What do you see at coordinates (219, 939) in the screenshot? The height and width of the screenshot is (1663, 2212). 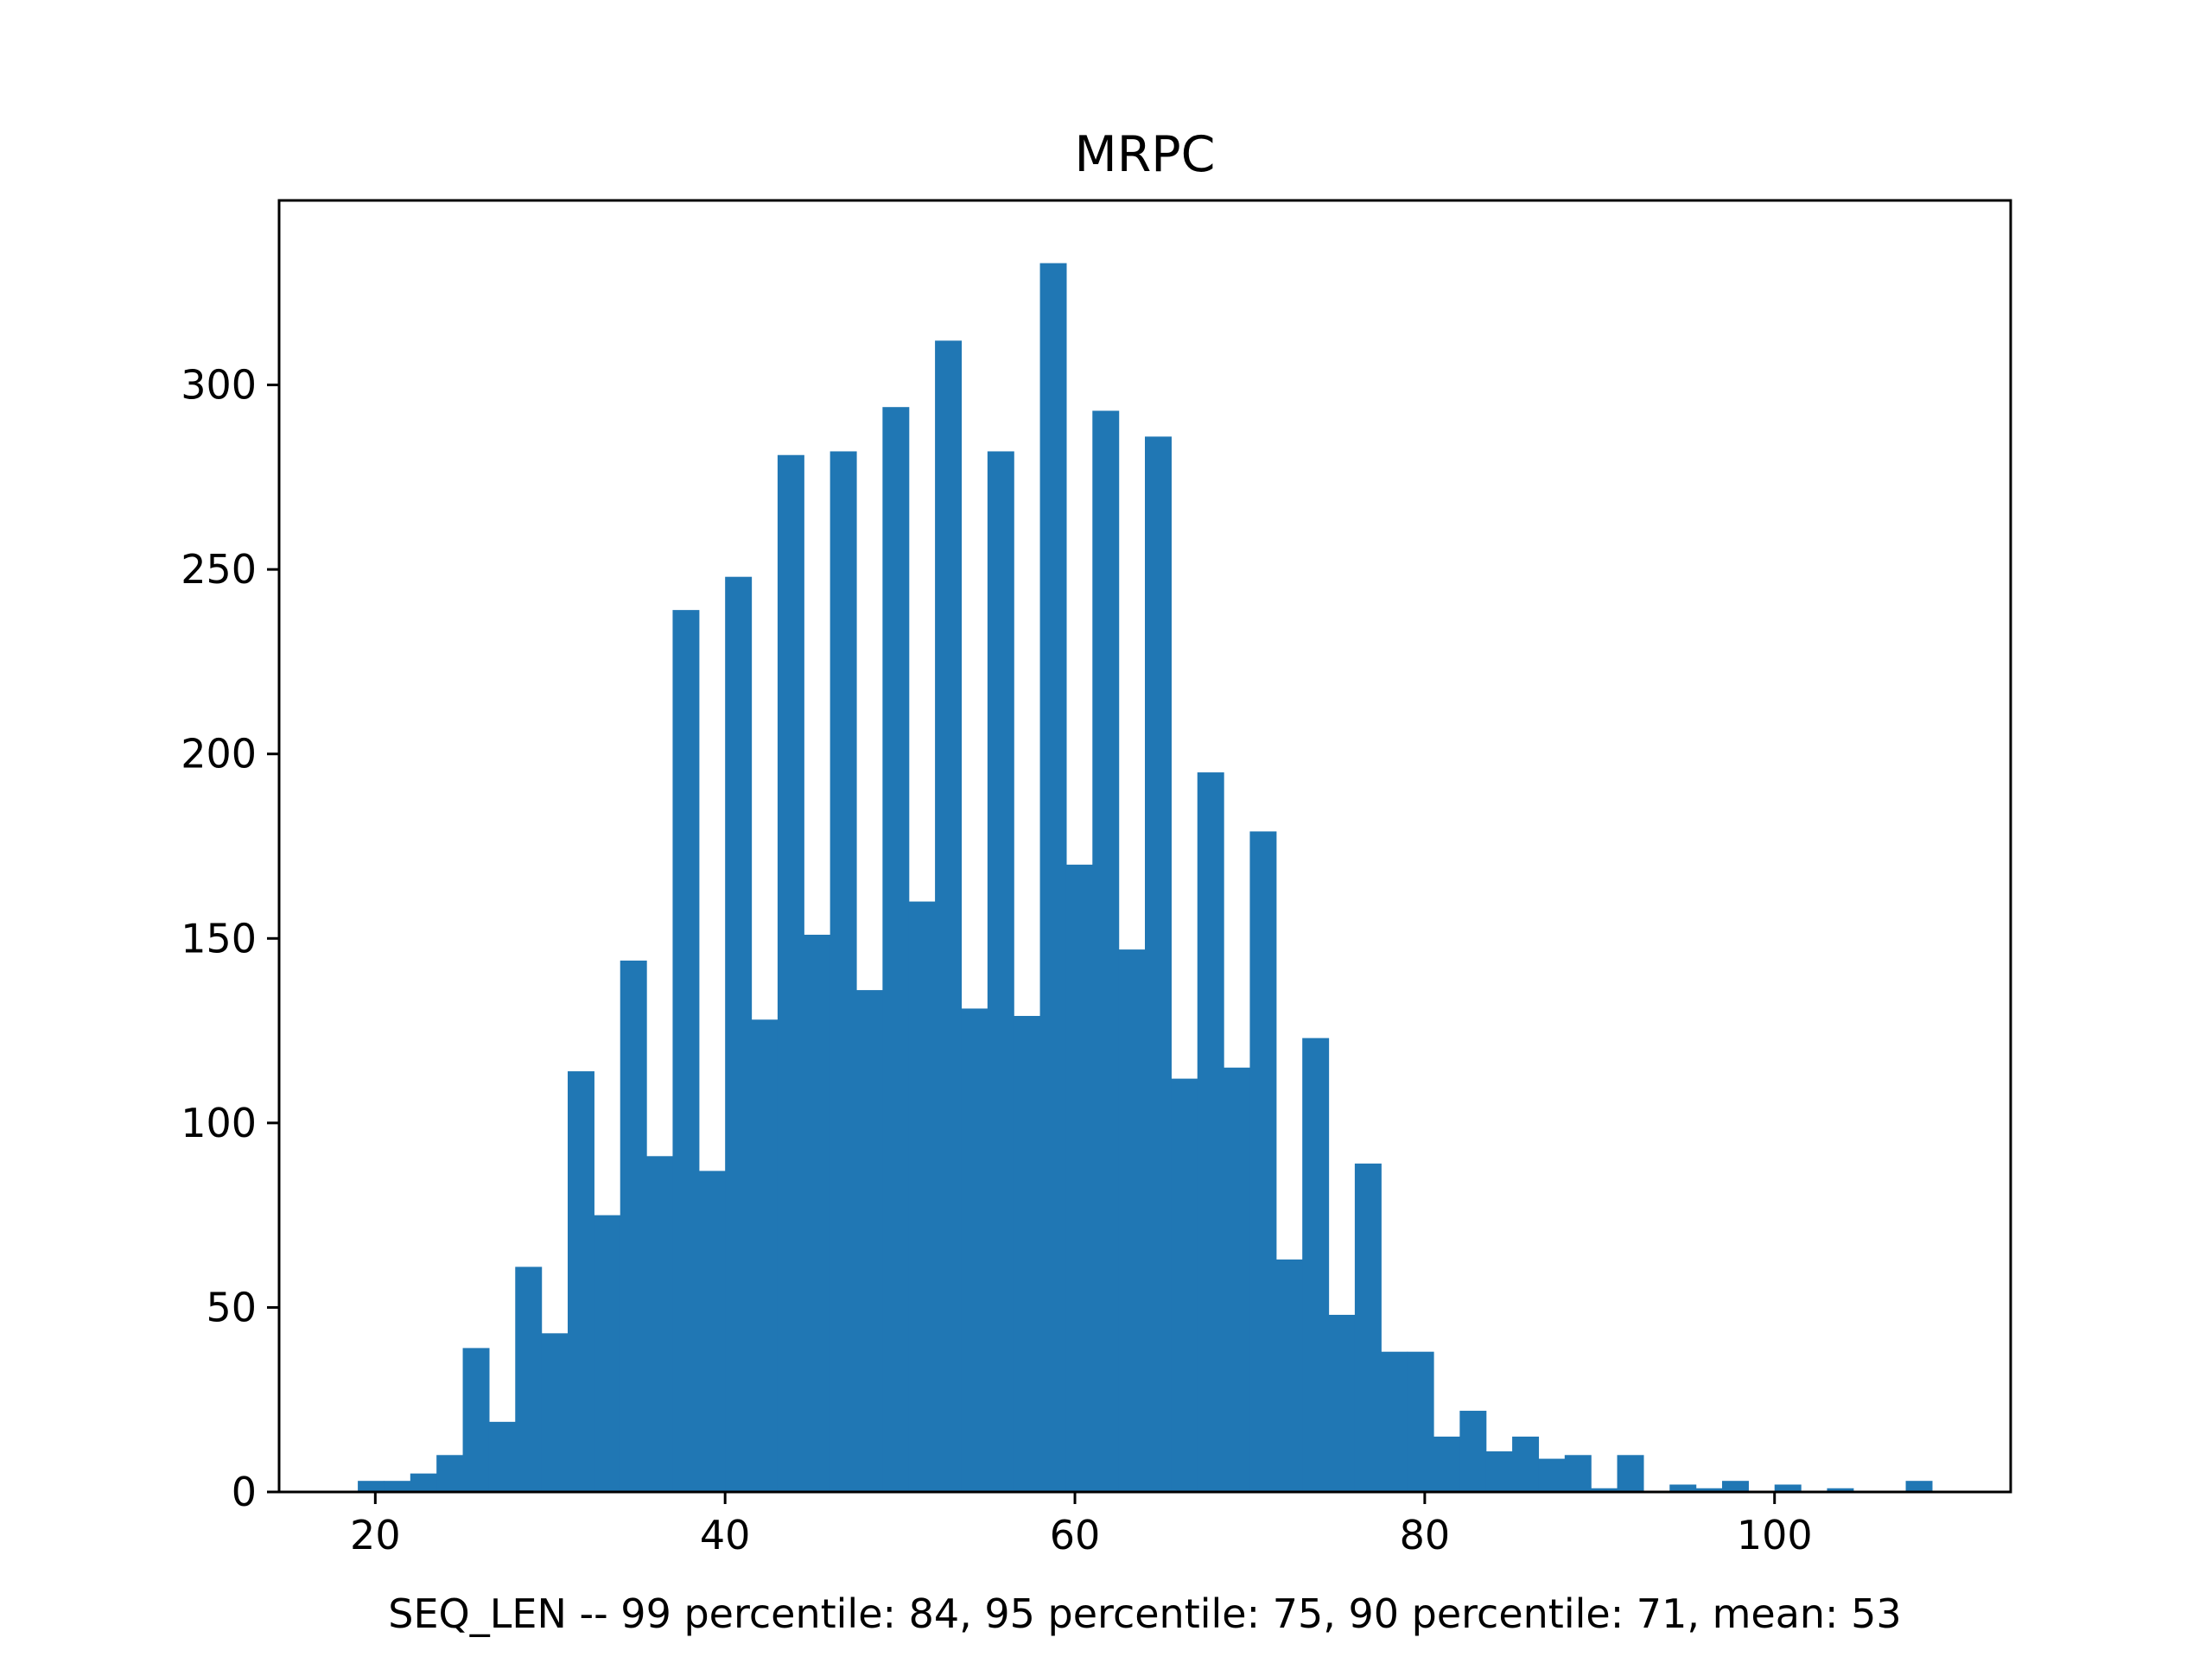 I see `y-tick-label: 150` at bounding box center [219, 939].